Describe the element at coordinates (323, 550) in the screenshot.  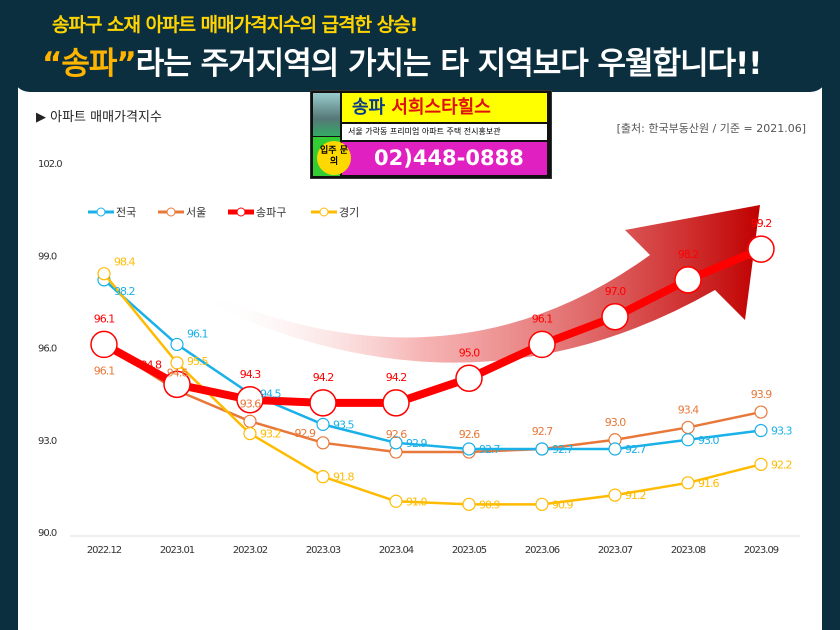
I see `x-tick-label: 2023.03` at that location.